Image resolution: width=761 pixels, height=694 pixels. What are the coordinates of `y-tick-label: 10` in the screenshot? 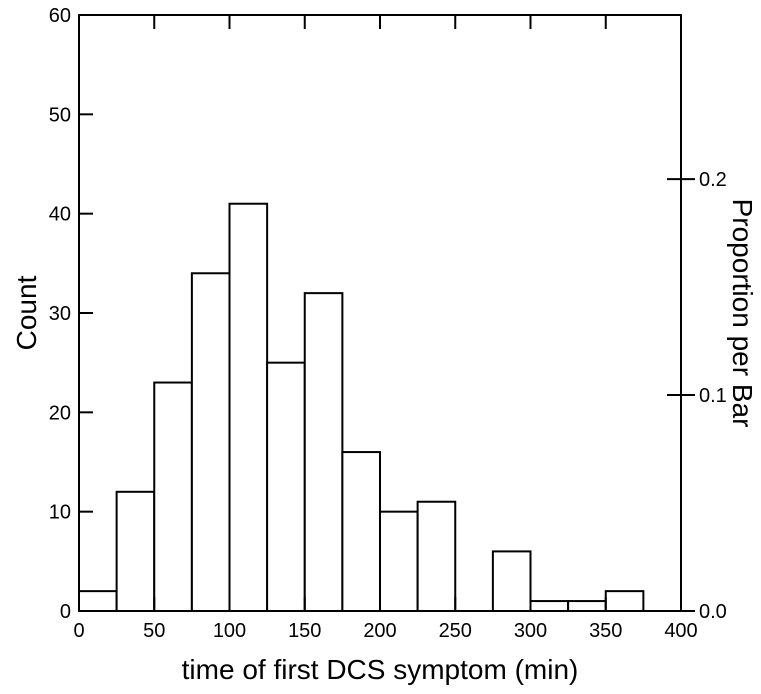 It's located at (60, 513).